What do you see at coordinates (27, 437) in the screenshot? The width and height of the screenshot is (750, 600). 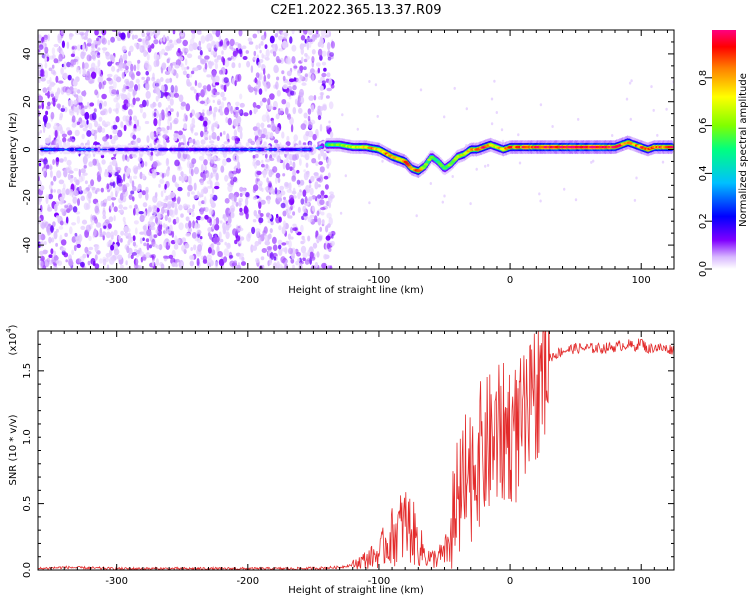 I see `y-tick-label: 1.0` at bounding box center [27, 437].